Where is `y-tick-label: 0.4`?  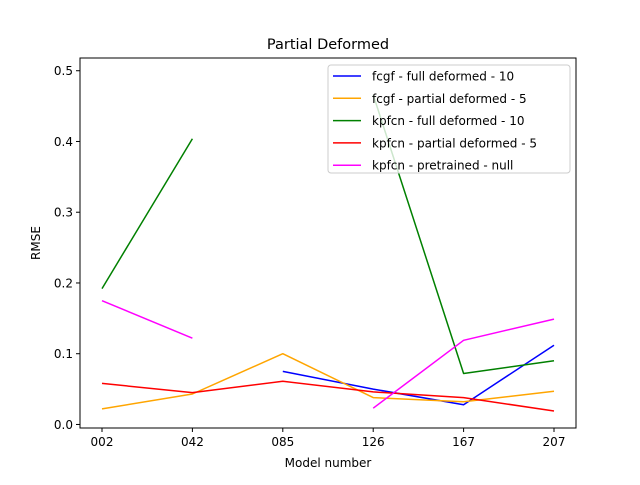
y-tick-label: 0.4 is located at coordinates (63, 142).